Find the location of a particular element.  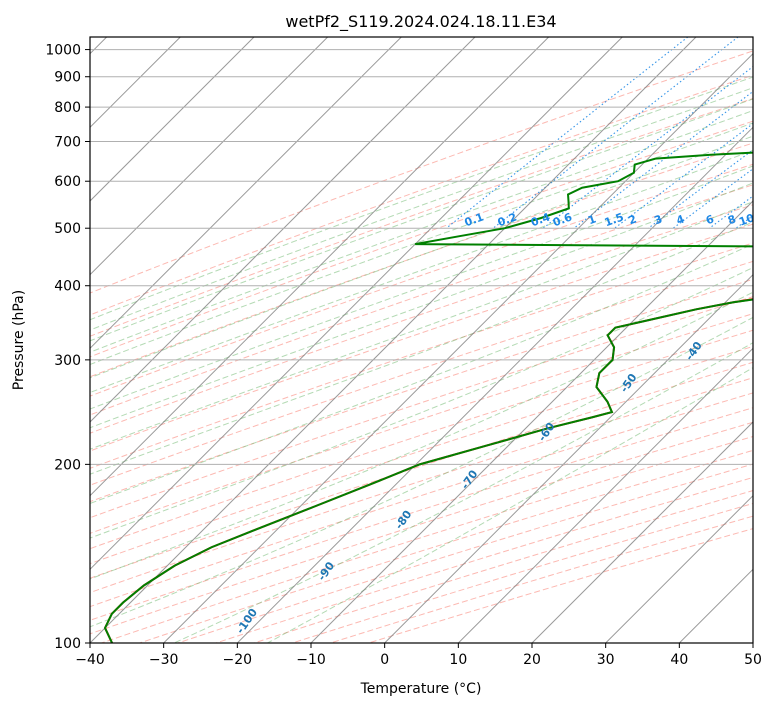

mixing-ratio-label: 4 is located at coordinates (681, 219).